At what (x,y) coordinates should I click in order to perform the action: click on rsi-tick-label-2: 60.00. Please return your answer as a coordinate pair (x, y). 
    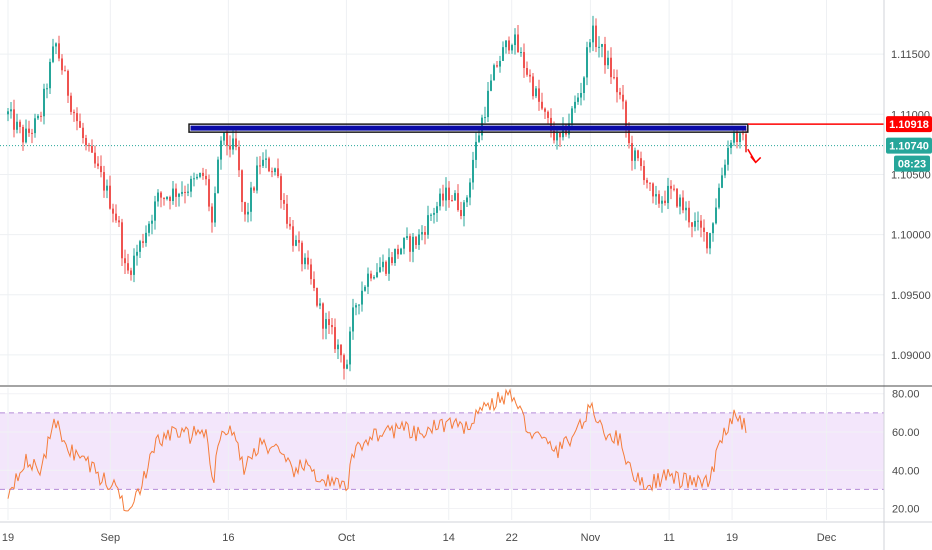
    Looking at the image, I should click on (906, 433).